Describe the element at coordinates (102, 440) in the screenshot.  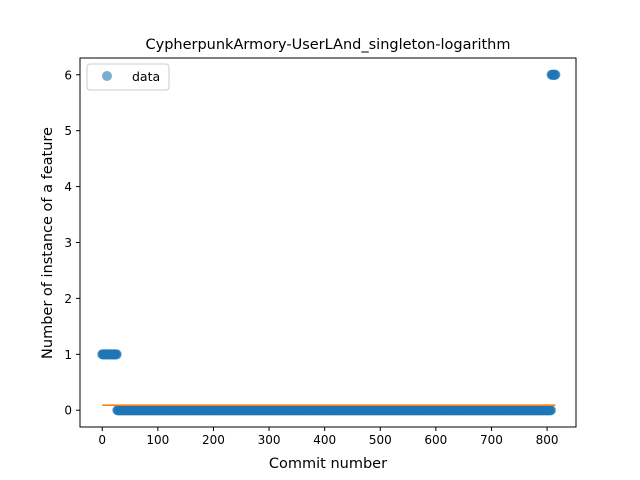
I see `x-tick-label: 0` at that location.